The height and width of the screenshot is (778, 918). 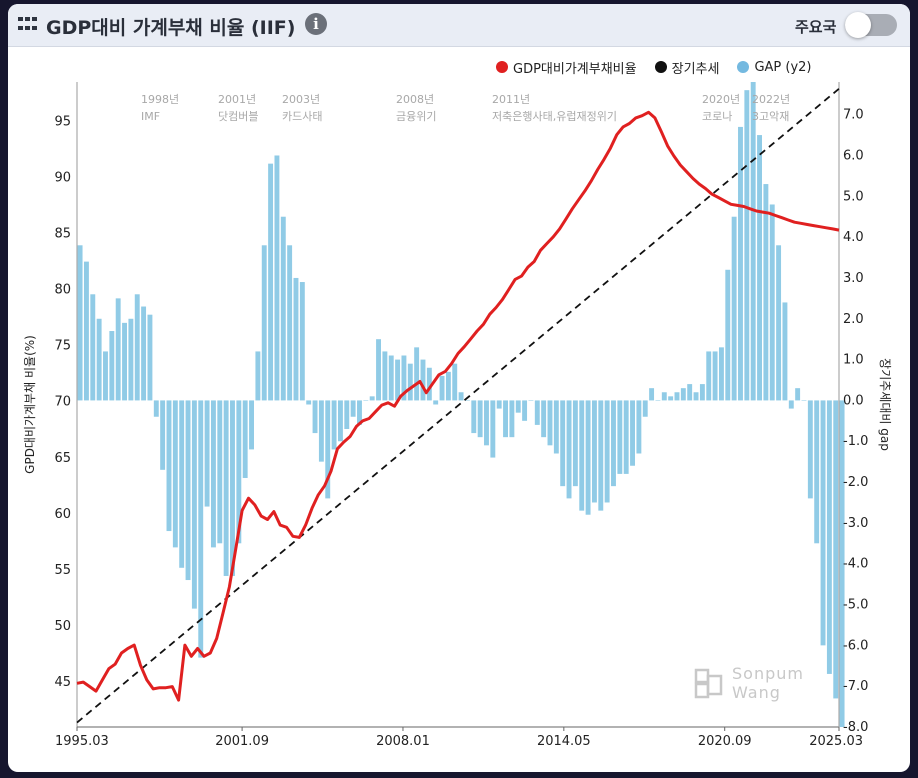 I want to click on grid-menu-icon, so click(x=28, y=25).